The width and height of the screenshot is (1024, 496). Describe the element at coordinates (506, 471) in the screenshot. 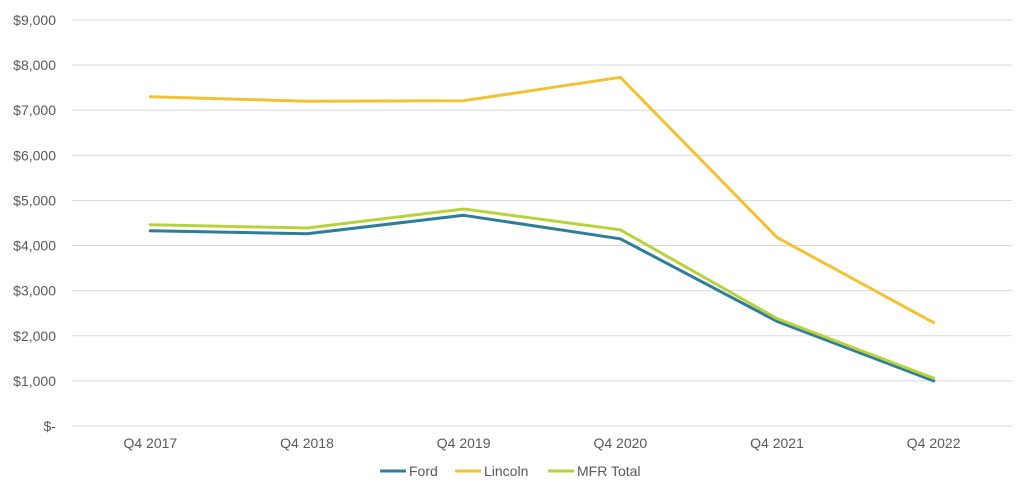

I see `legend-label: Lincoln` at that location.